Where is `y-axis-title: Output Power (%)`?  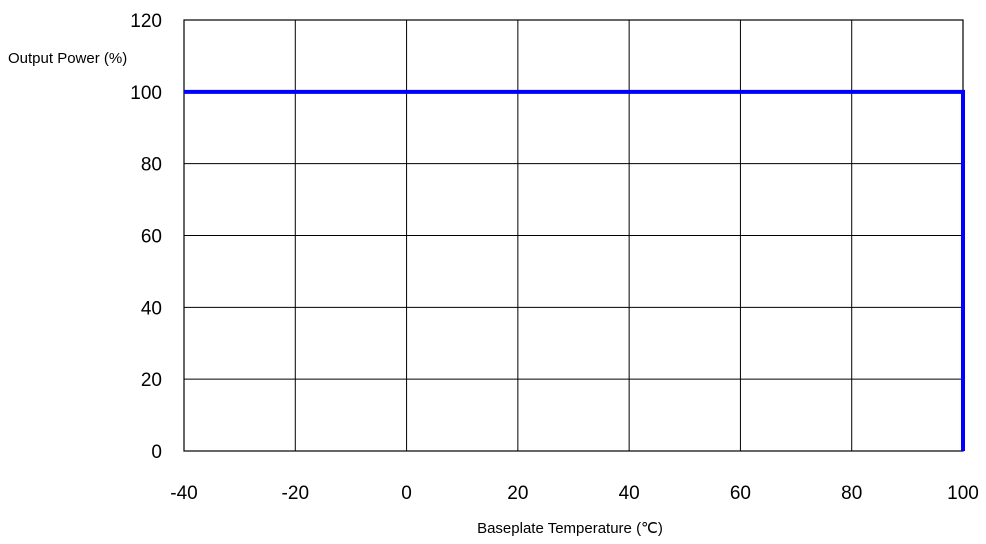 y-axis-title: Output Power (%) is located at coordinates (67, 58).